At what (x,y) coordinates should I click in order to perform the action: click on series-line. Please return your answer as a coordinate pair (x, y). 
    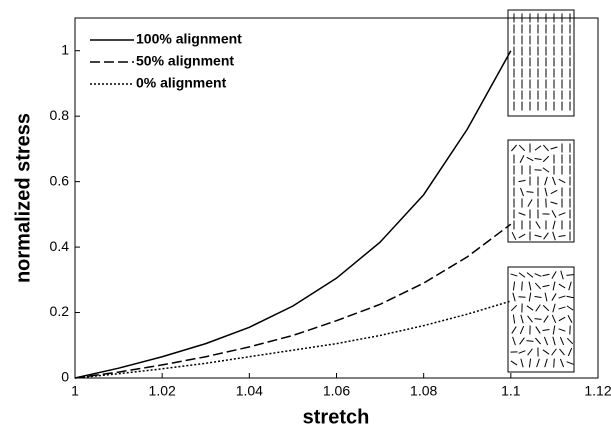
    Looking at the image, I should click on (293, 339).